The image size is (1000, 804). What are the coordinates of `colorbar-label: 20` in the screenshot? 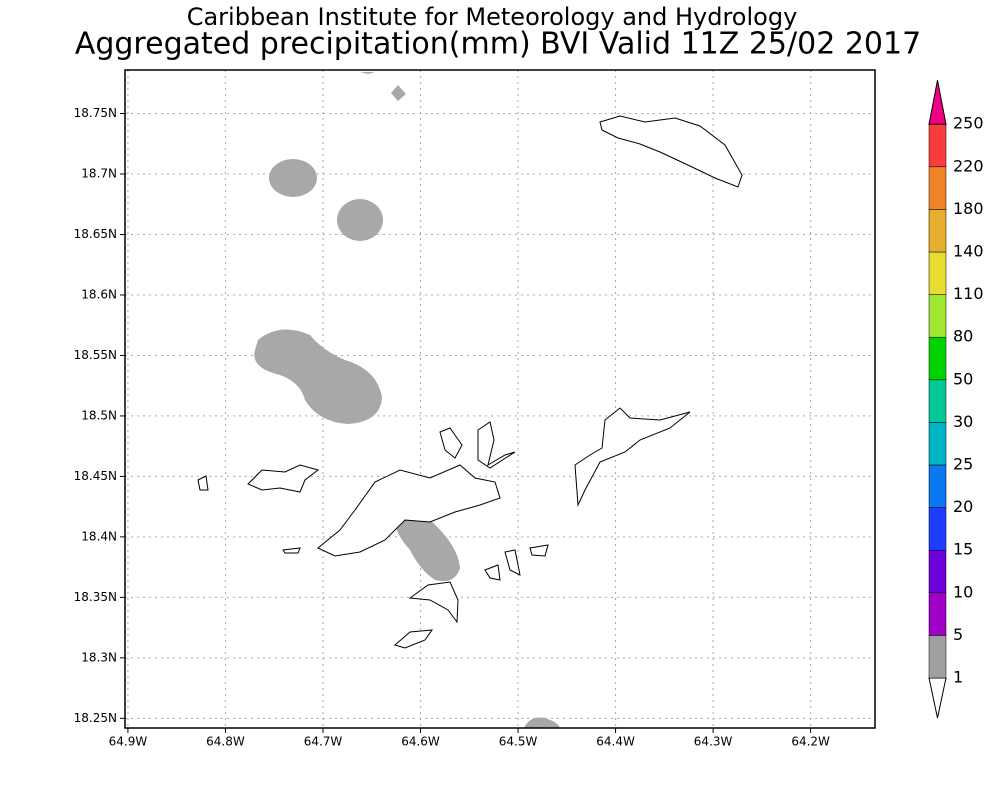 It's located at (963, 506).